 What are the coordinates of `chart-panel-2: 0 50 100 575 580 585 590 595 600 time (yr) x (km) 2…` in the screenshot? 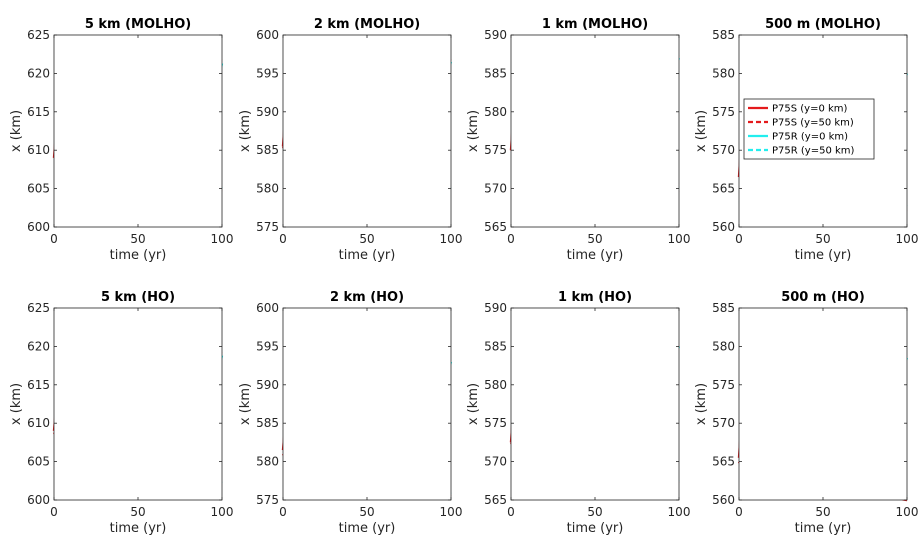 It's located at (350, 140).